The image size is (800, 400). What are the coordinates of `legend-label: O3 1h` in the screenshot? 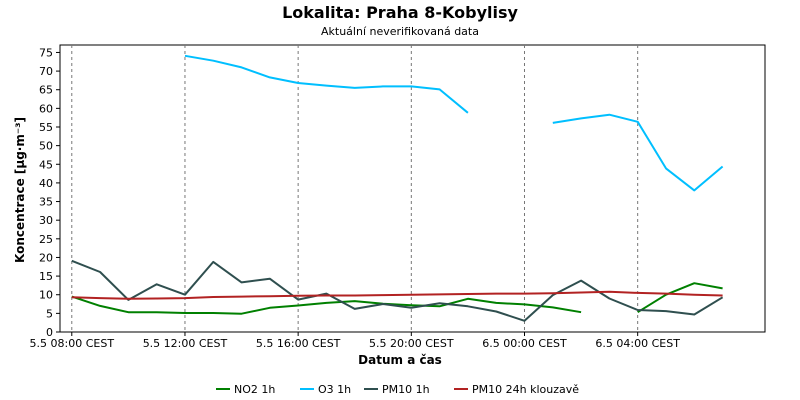 It's located at (334, 389).